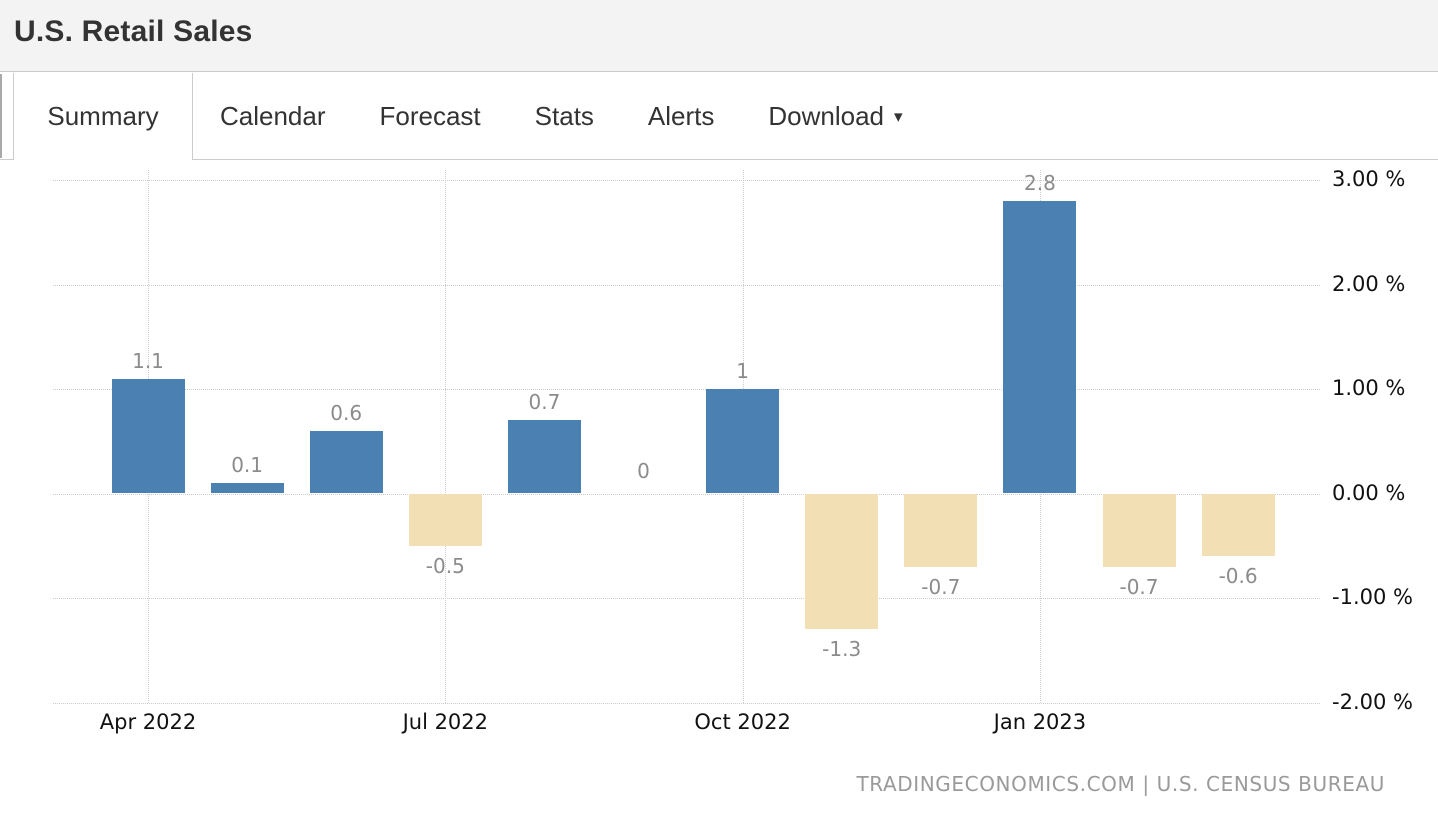 This screenshot has width=1438, height=814. What do you see at coordinates (643, 470) in the screenshot?
I see `bar-value-label: 0` at bounding box center [643, 470].